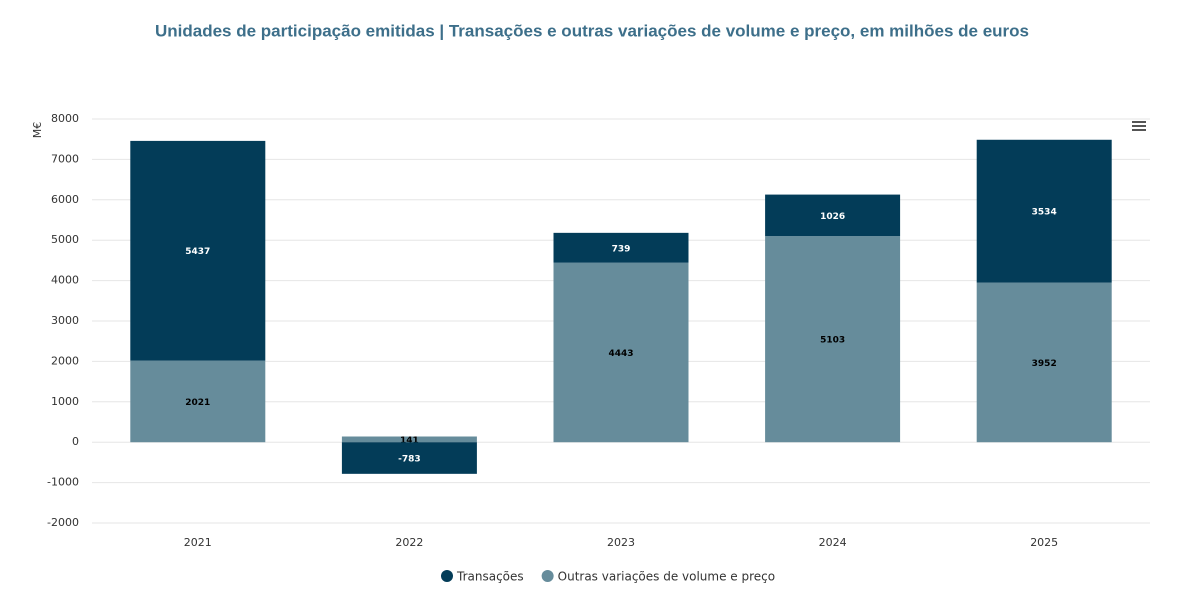 The width and height of the screenshot is (1200, 592). I want to click on y-tick-label: 4000, so click(65, 280).